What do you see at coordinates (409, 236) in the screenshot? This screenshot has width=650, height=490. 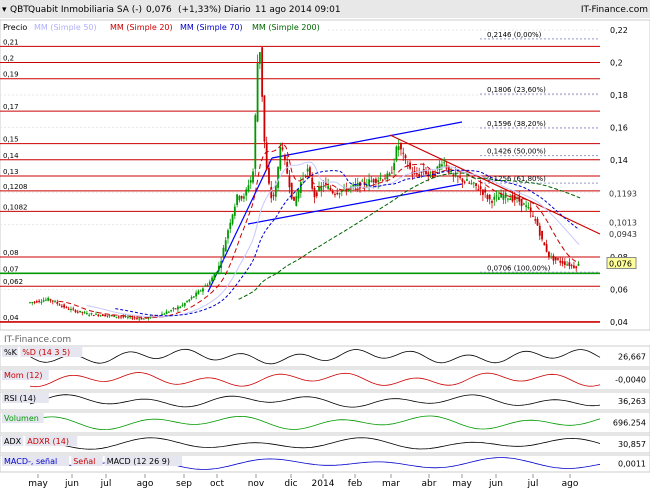 I see `ma200-line` at bounding box center [409, 236].